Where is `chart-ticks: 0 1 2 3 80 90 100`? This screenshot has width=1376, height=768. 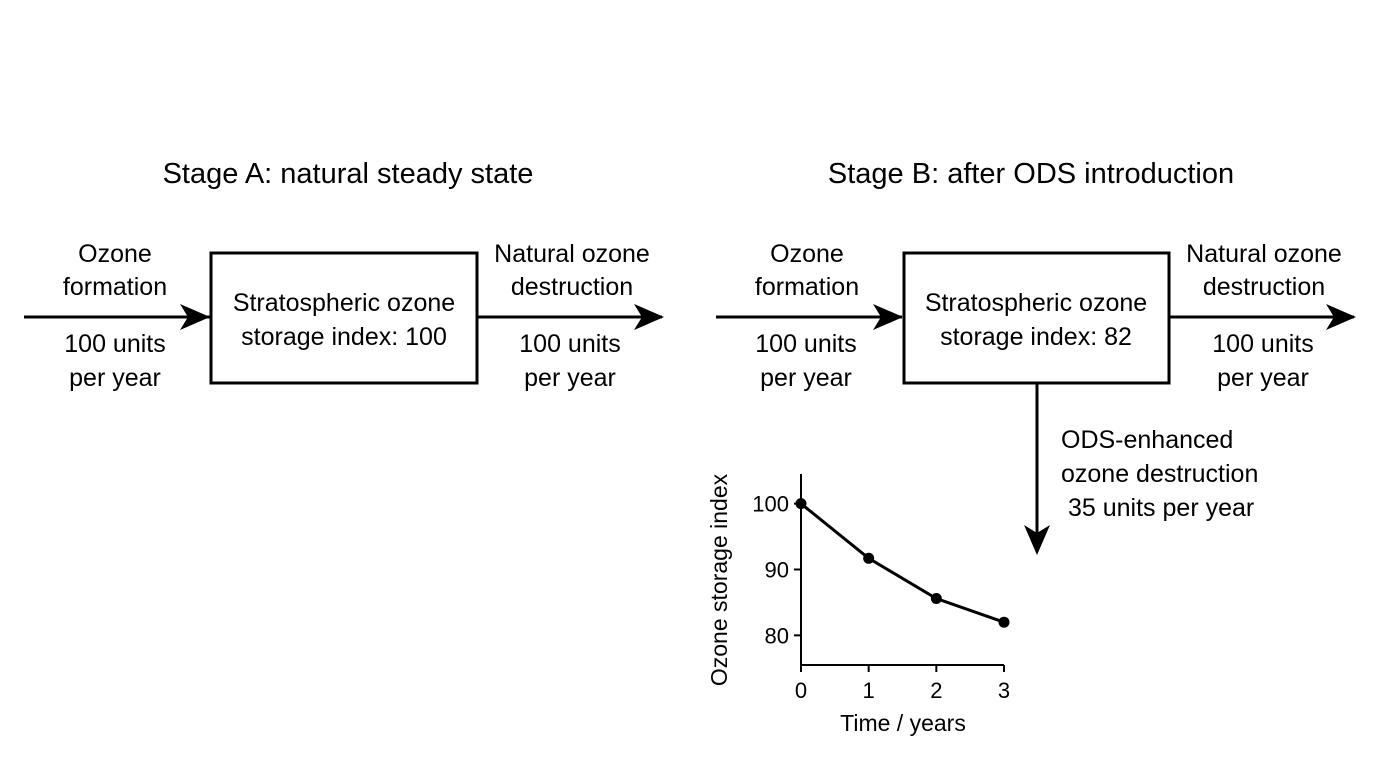 chart-ticks: 0 1 2 3 80 90 100 is located at coordinates (881, 597).